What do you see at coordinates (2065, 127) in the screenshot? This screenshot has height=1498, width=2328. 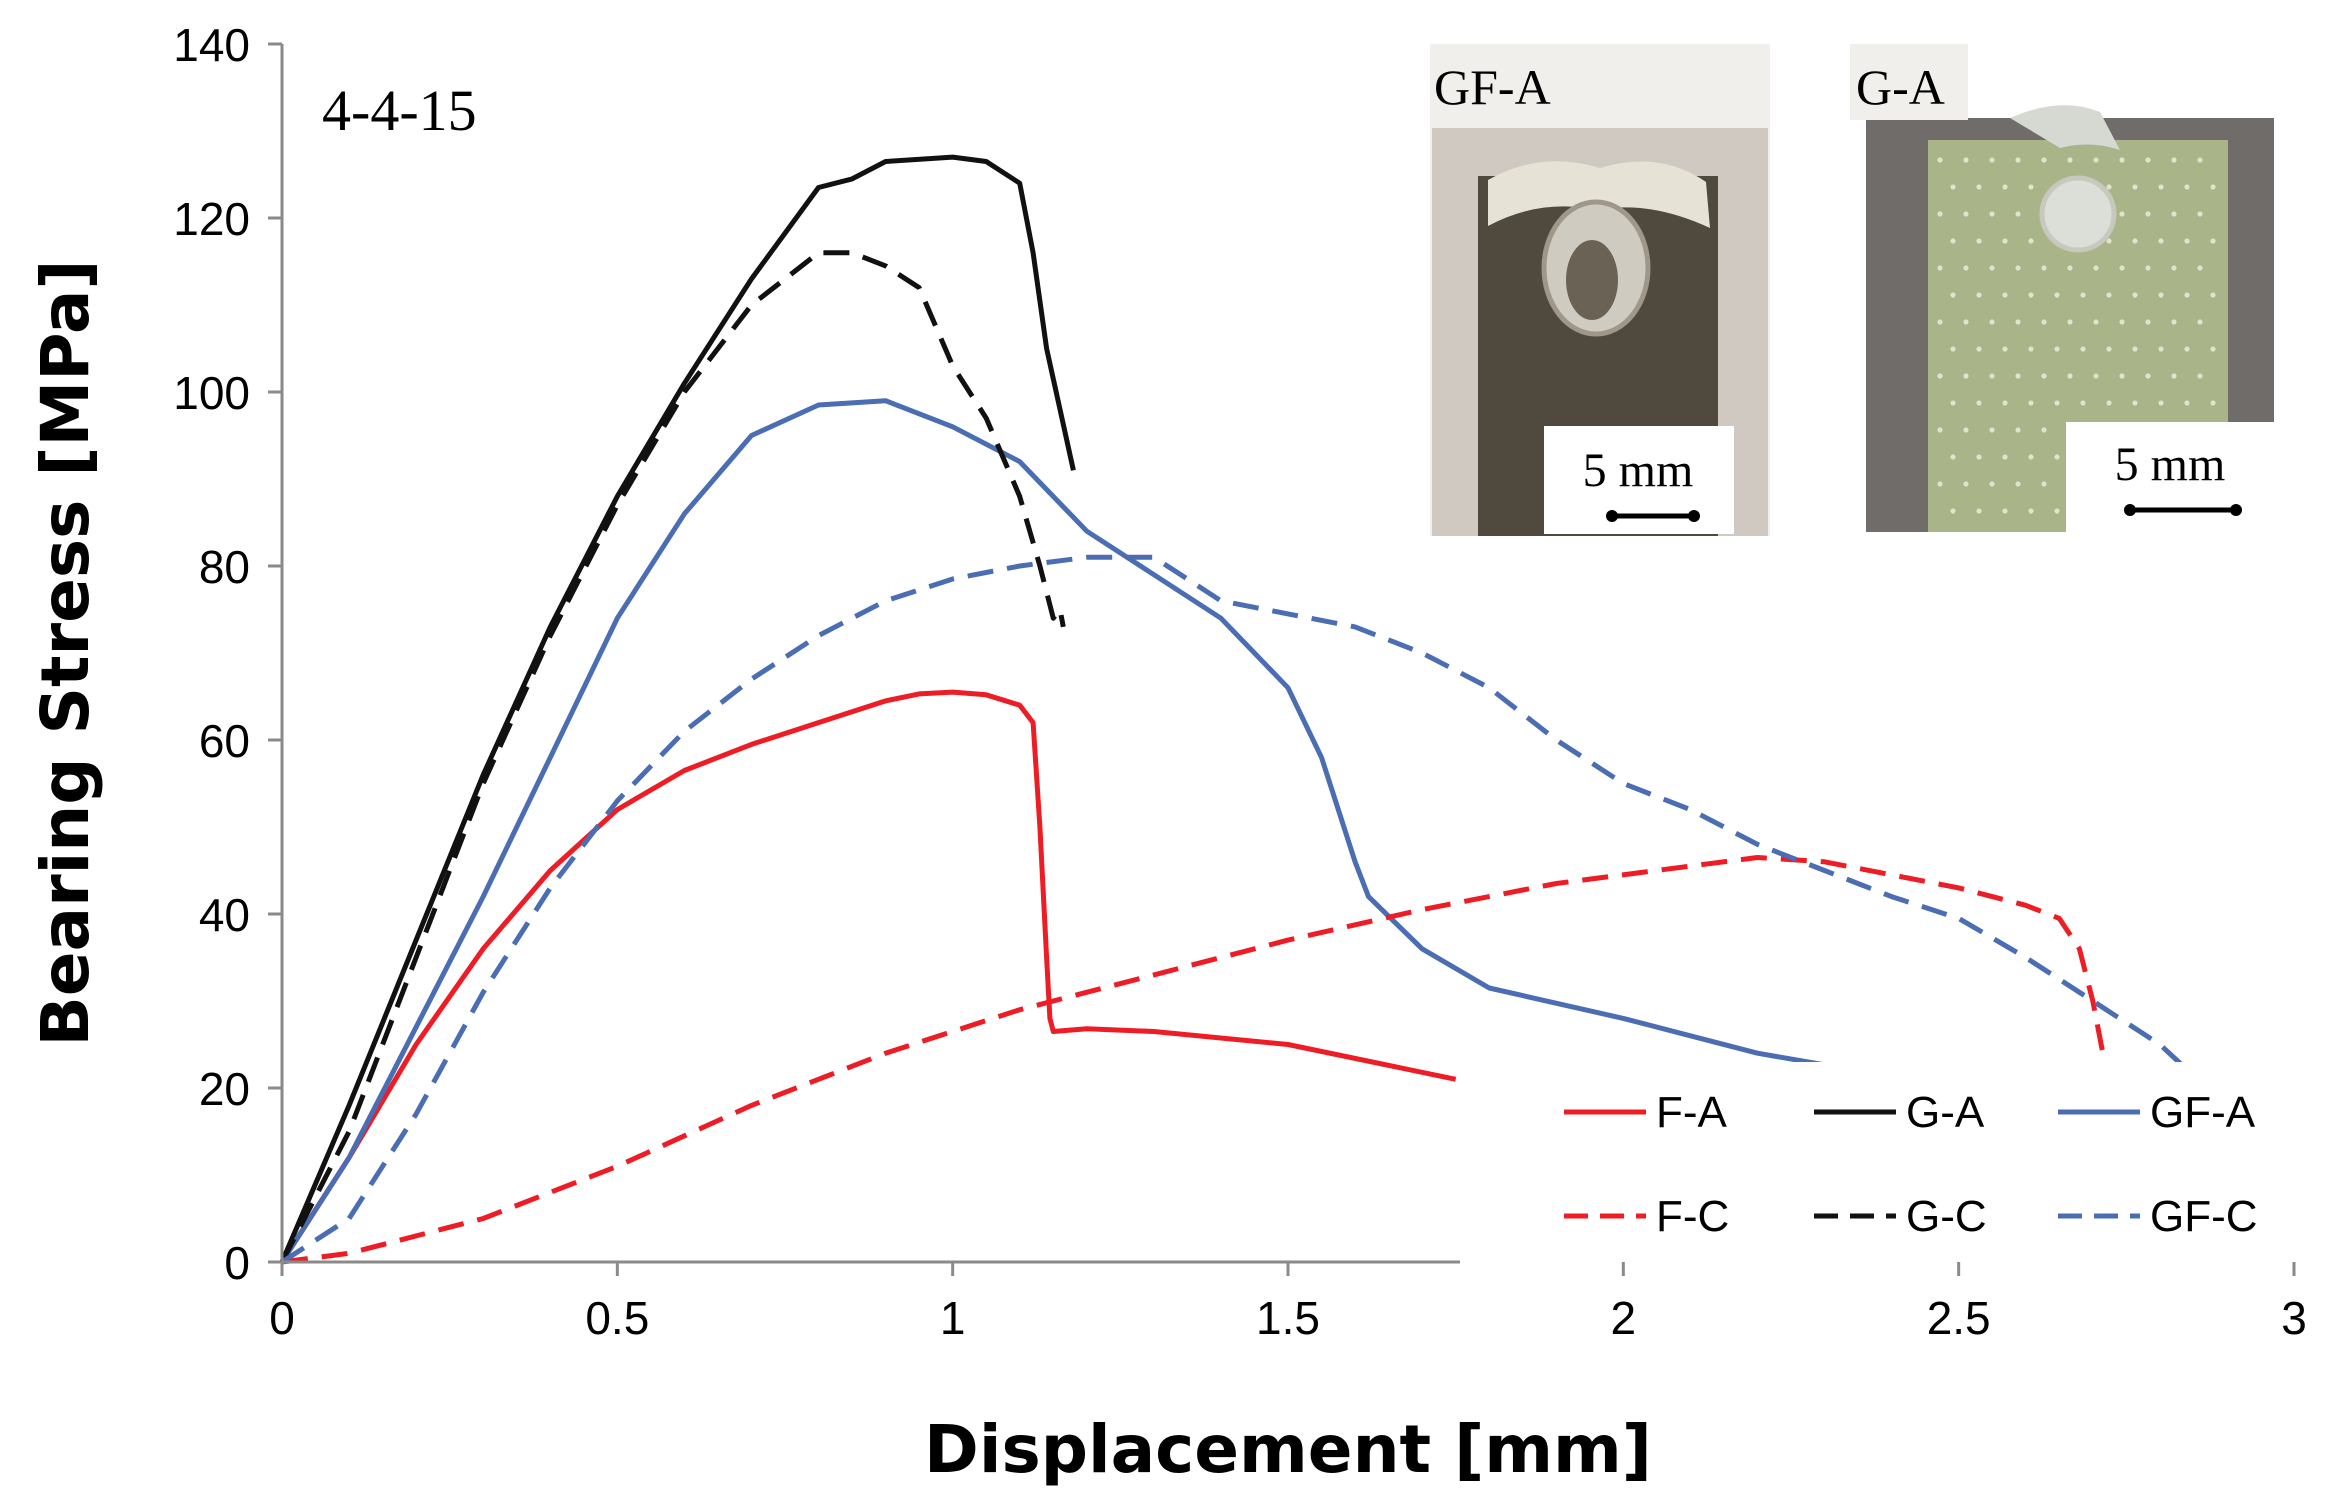 I see `damaged-edge` at bounding box center [2065, 127].